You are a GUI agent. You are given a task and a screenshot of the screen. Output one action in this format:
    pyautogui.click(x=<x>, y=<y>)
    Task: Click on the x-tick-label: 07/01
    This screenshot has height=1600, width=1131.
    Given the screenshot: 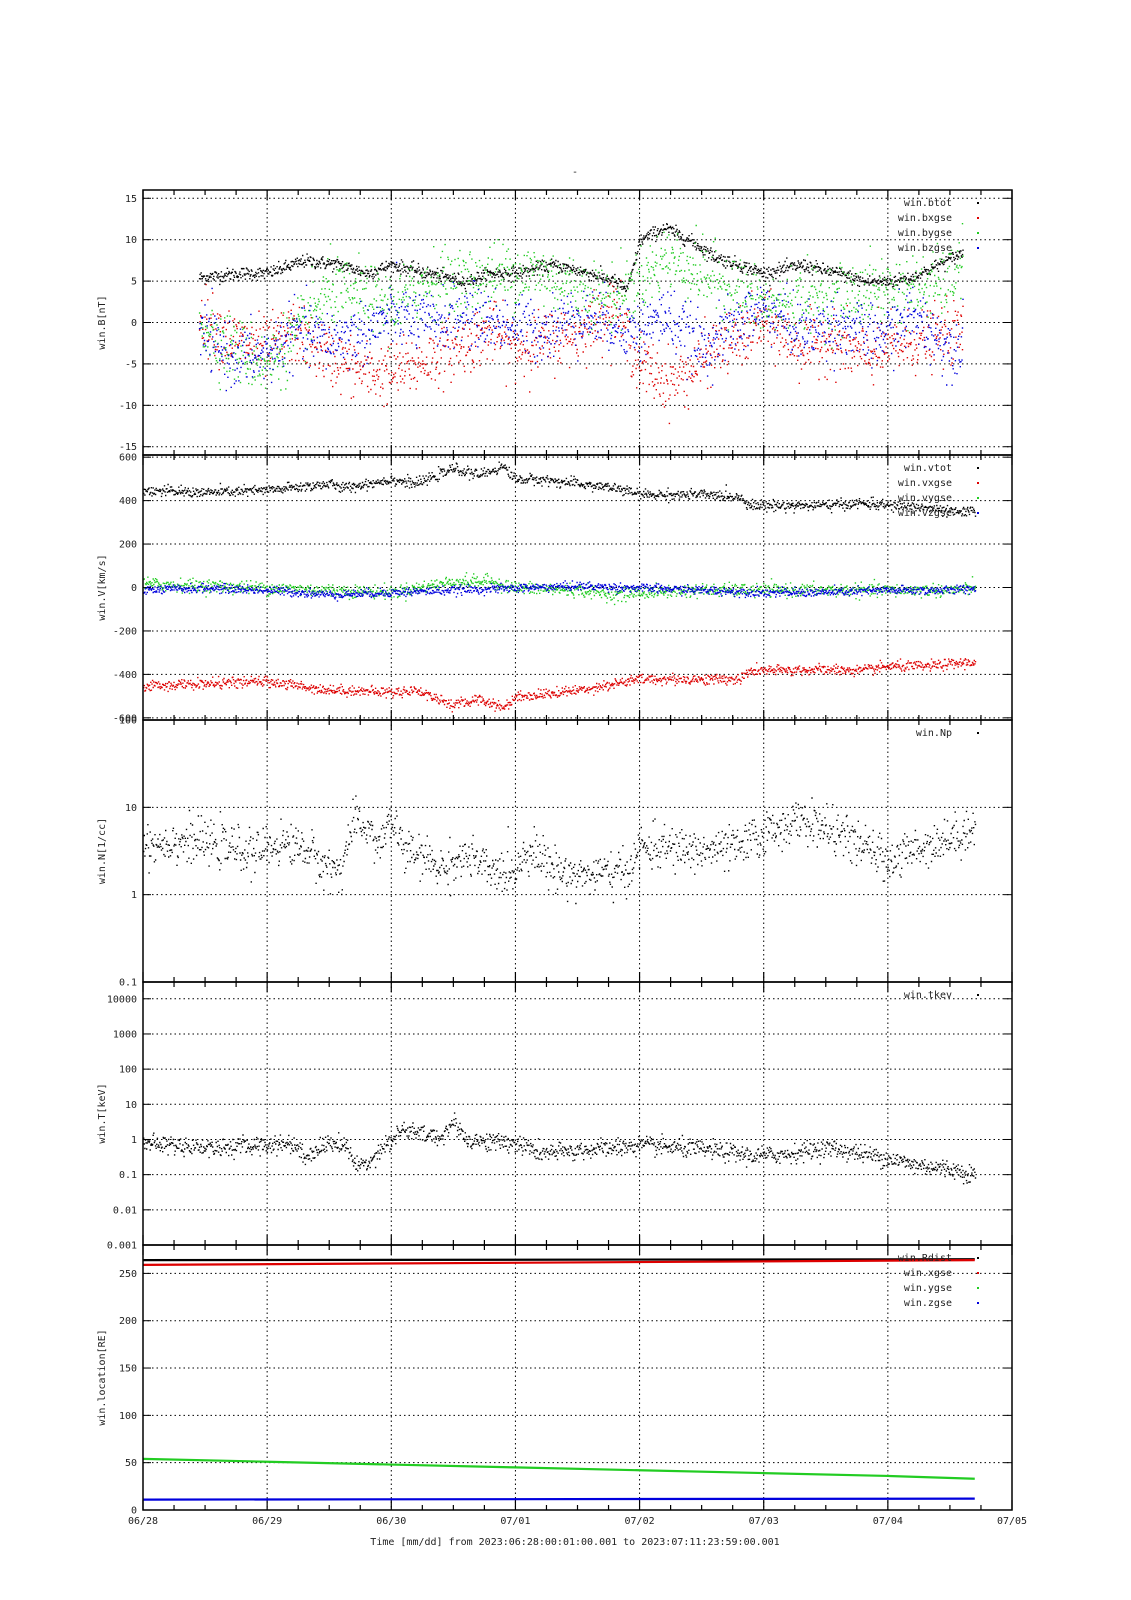 What is the action you would take?
    pyautogui.click(x=515, y=1521)
    